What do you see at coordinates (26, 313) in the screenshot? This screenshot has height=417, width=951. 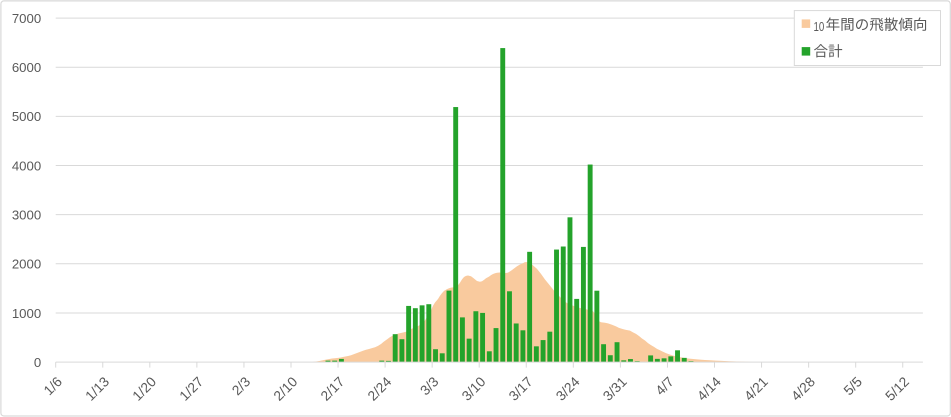 I see `svg-text: 1000` at bounding box center [26, 313].